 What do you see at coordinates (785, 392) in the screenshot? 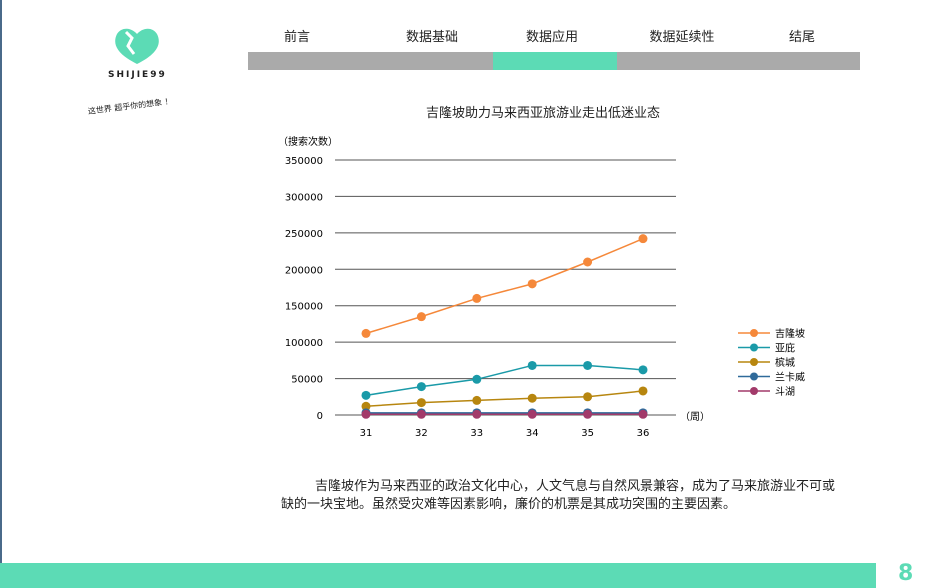
I see `legend-label: 斗湖` at bounding box center [785, 392].